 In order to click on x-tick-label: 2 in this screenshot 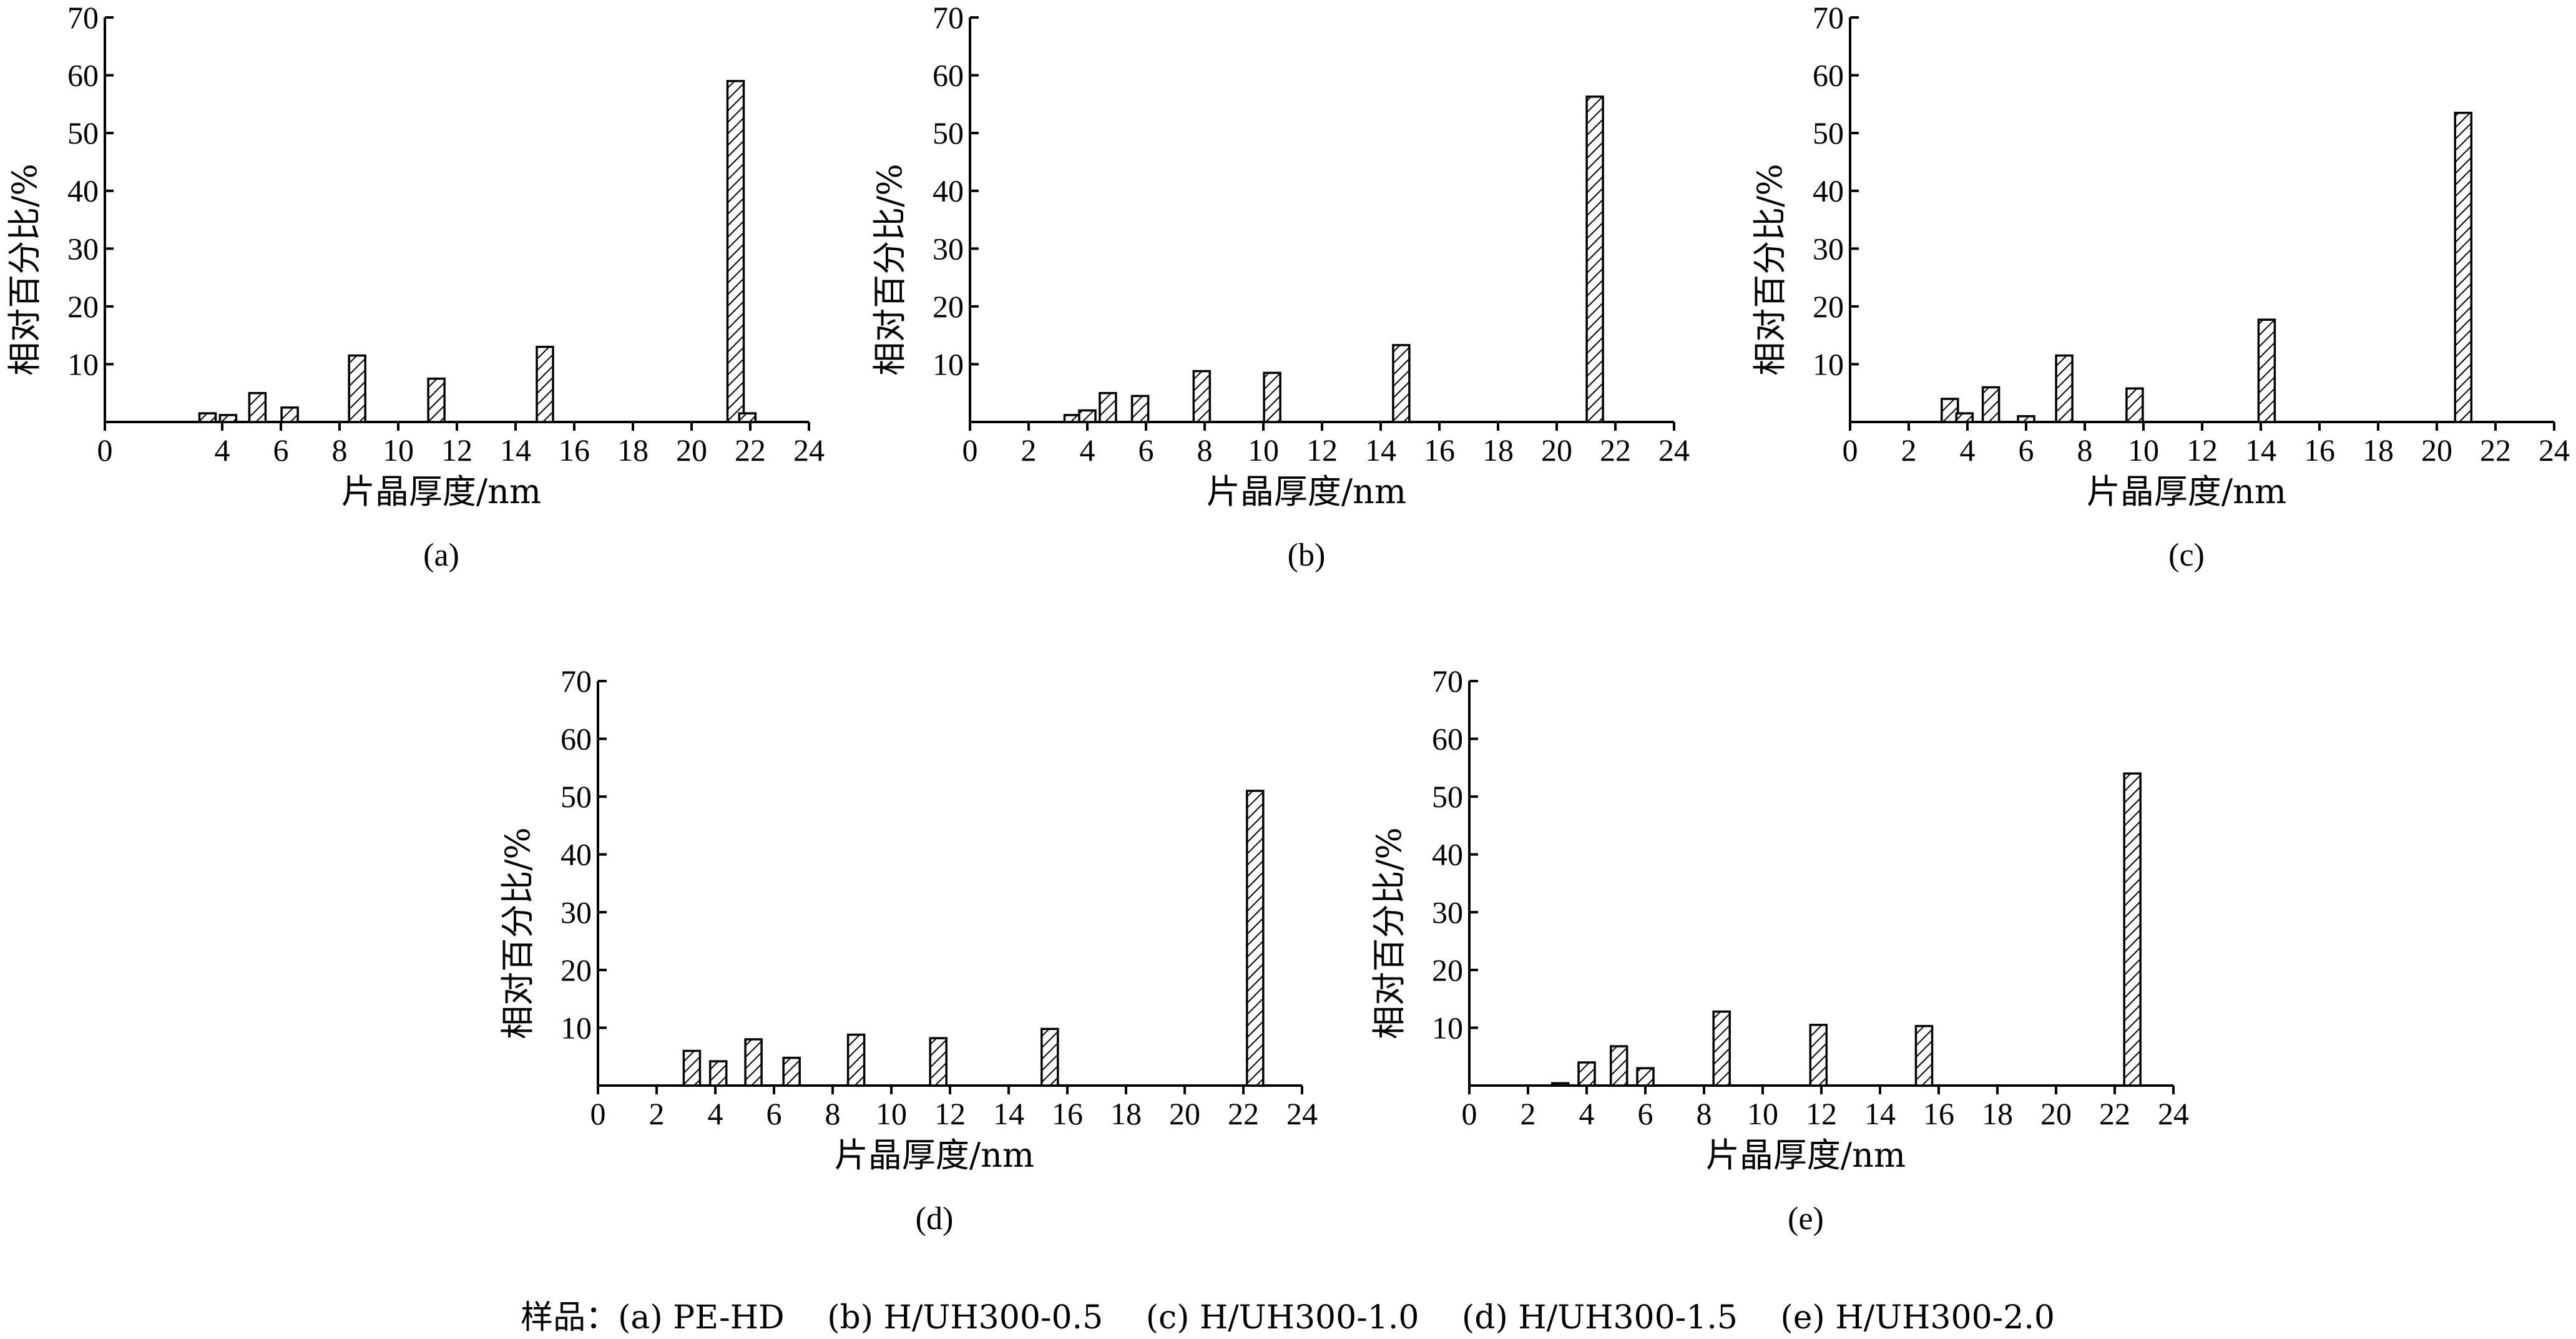, I will do `click(1528, 1113)`.